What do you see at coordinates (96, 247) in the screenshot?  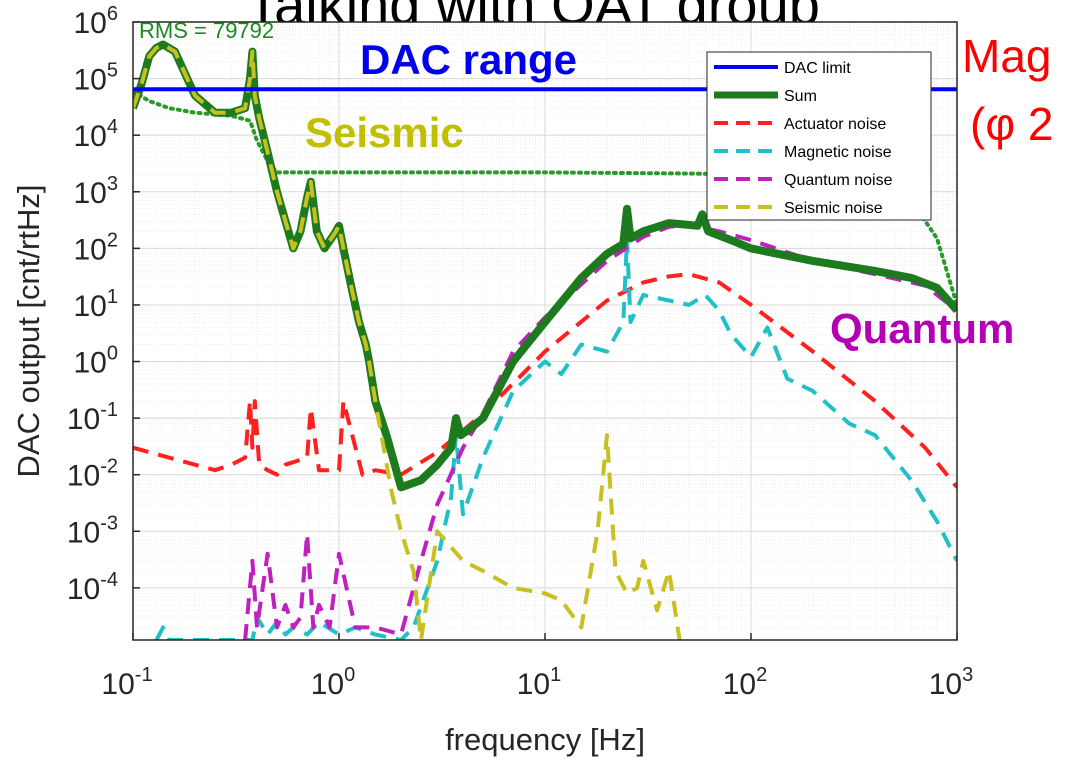 I see `y-tick-label: 10²` at bounding box center [96, 247].